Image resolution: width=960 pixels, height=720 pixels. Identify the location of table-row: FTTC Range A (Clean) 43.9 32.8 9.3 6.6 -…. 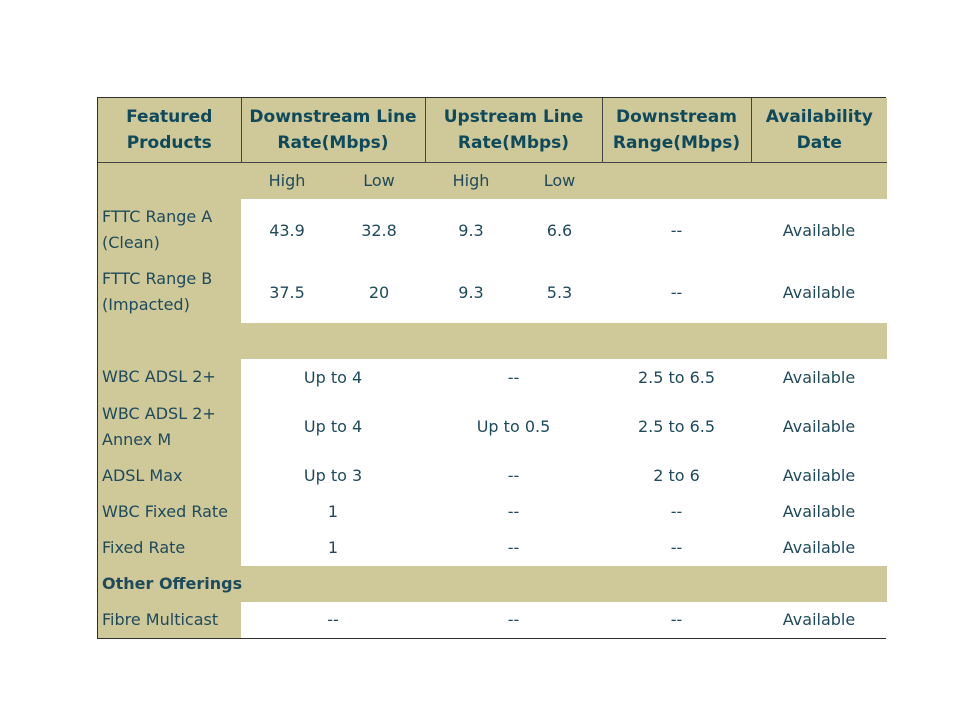
(492, 230).